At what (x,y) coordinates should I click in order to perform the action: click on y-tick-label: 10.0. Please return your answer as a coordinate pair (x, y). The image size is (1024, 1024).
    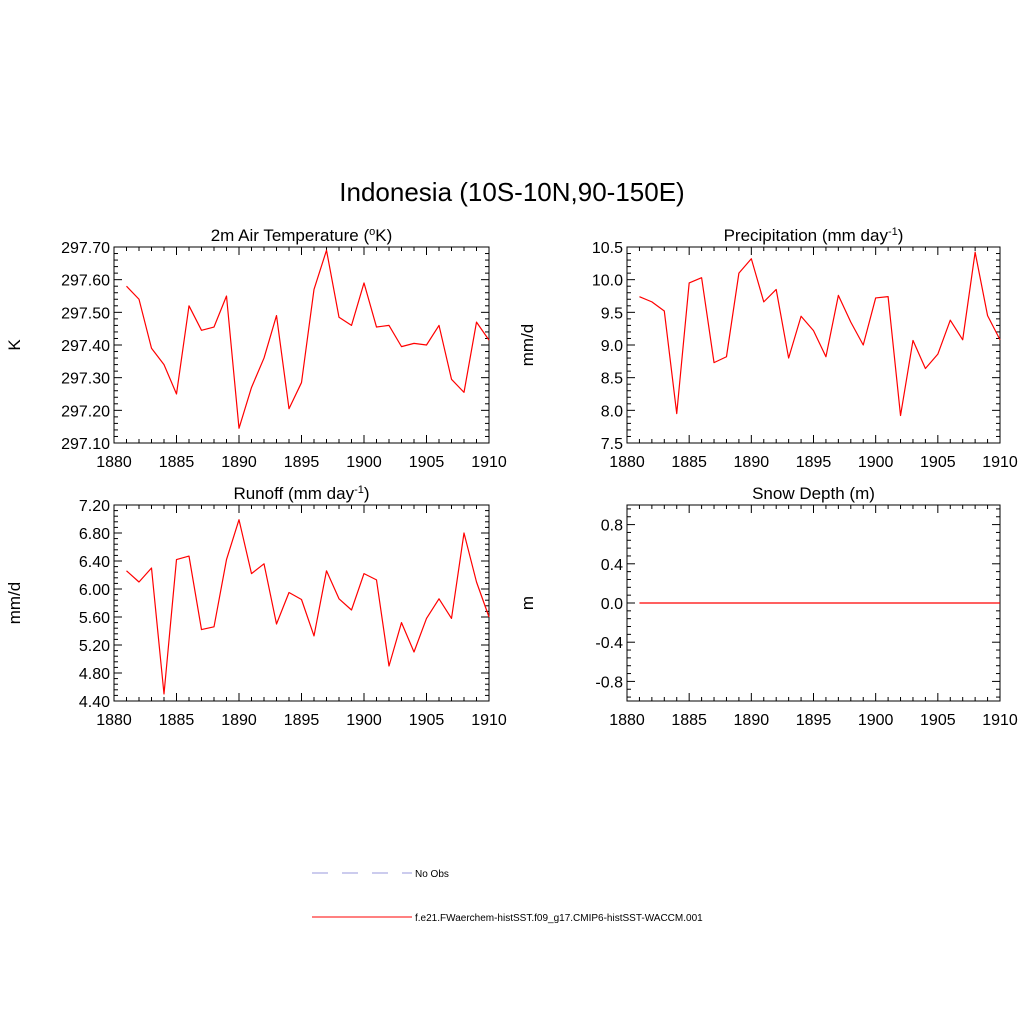
    Looking at the image, I should click on (607, 281).